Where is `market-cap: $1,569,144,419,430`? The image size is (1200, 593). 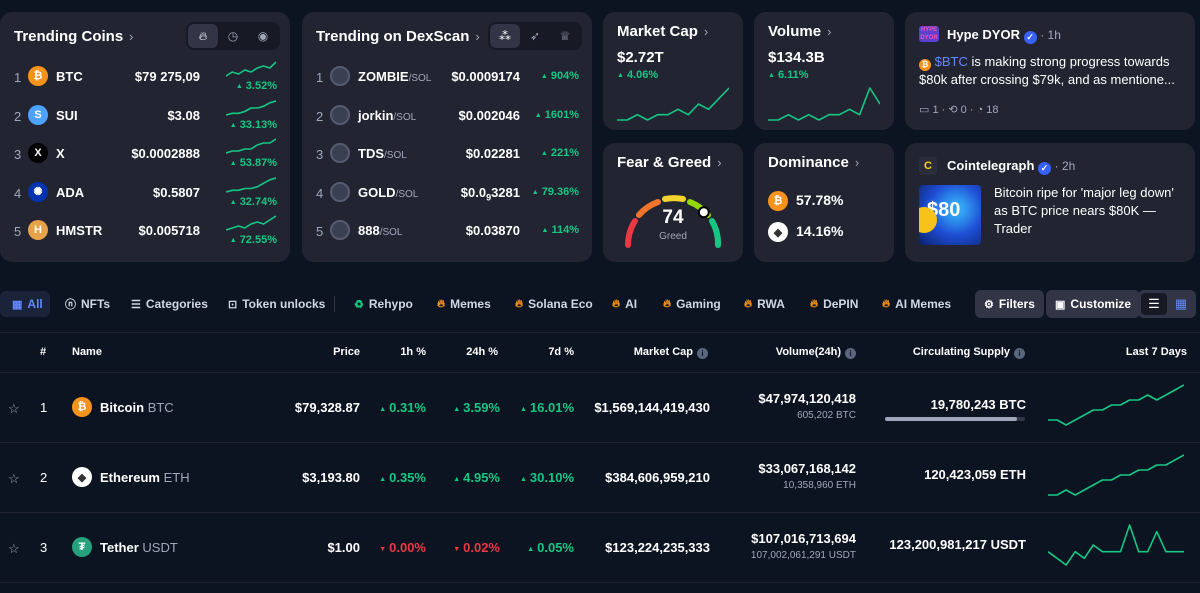 market-cap: $1,569,144,419,430 is located at coordinates (652, 407).